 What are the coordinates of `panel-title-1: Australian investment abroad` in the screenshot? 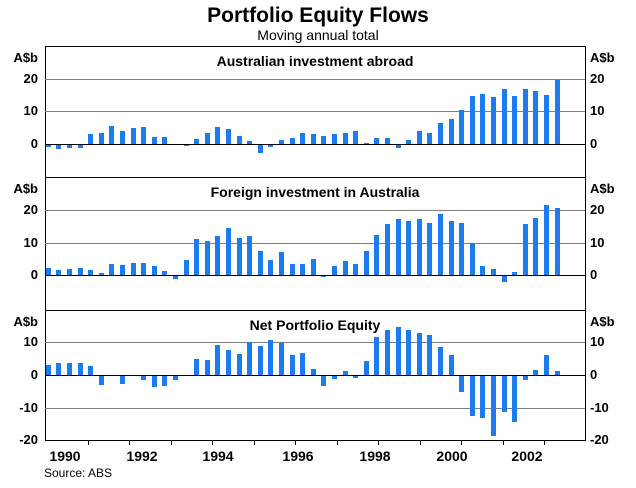 It's located at (315, 61).